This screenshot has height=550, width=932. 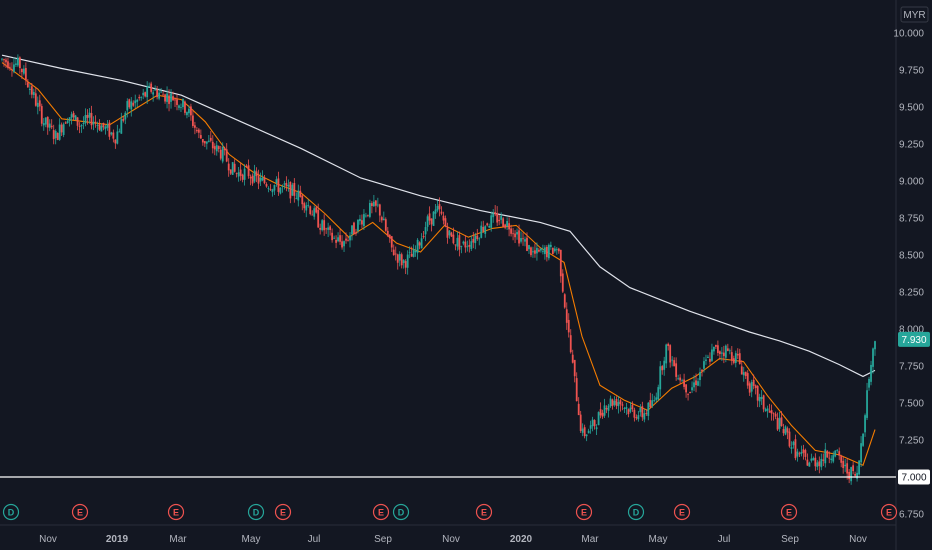 I want to click on y-tick-label: 10.000, so click(x=908, y=34).